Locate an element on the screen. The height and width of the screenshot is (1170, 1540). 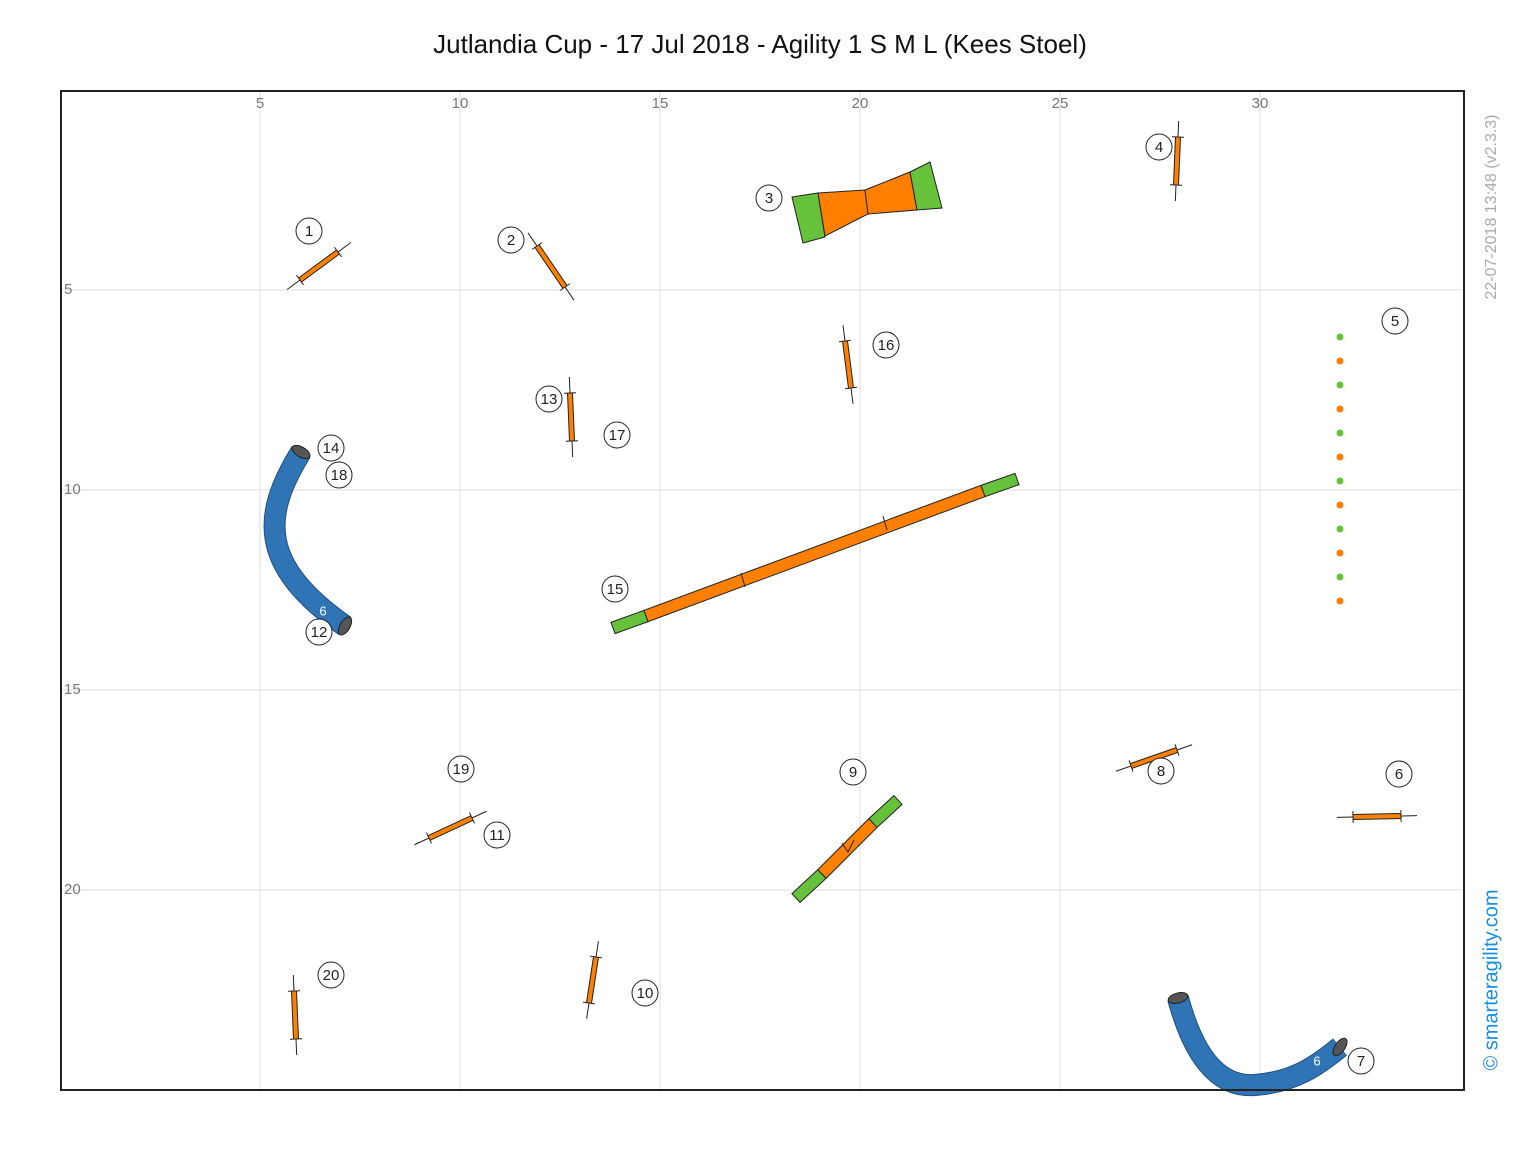
obstacle-number: 15 is located at coordinates (615, 589).